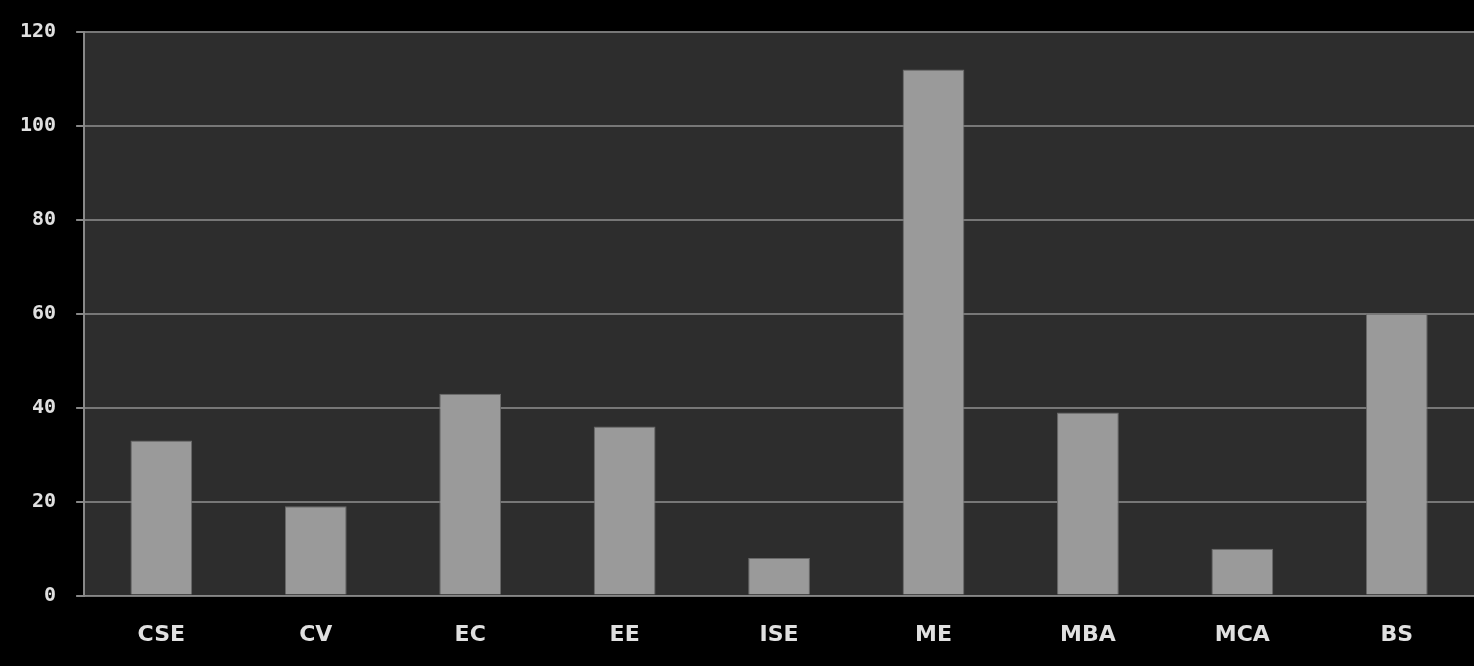 This screenshot has height=666, width=1474. I want to click on x-tick-label: CSE, so click(161, 633).